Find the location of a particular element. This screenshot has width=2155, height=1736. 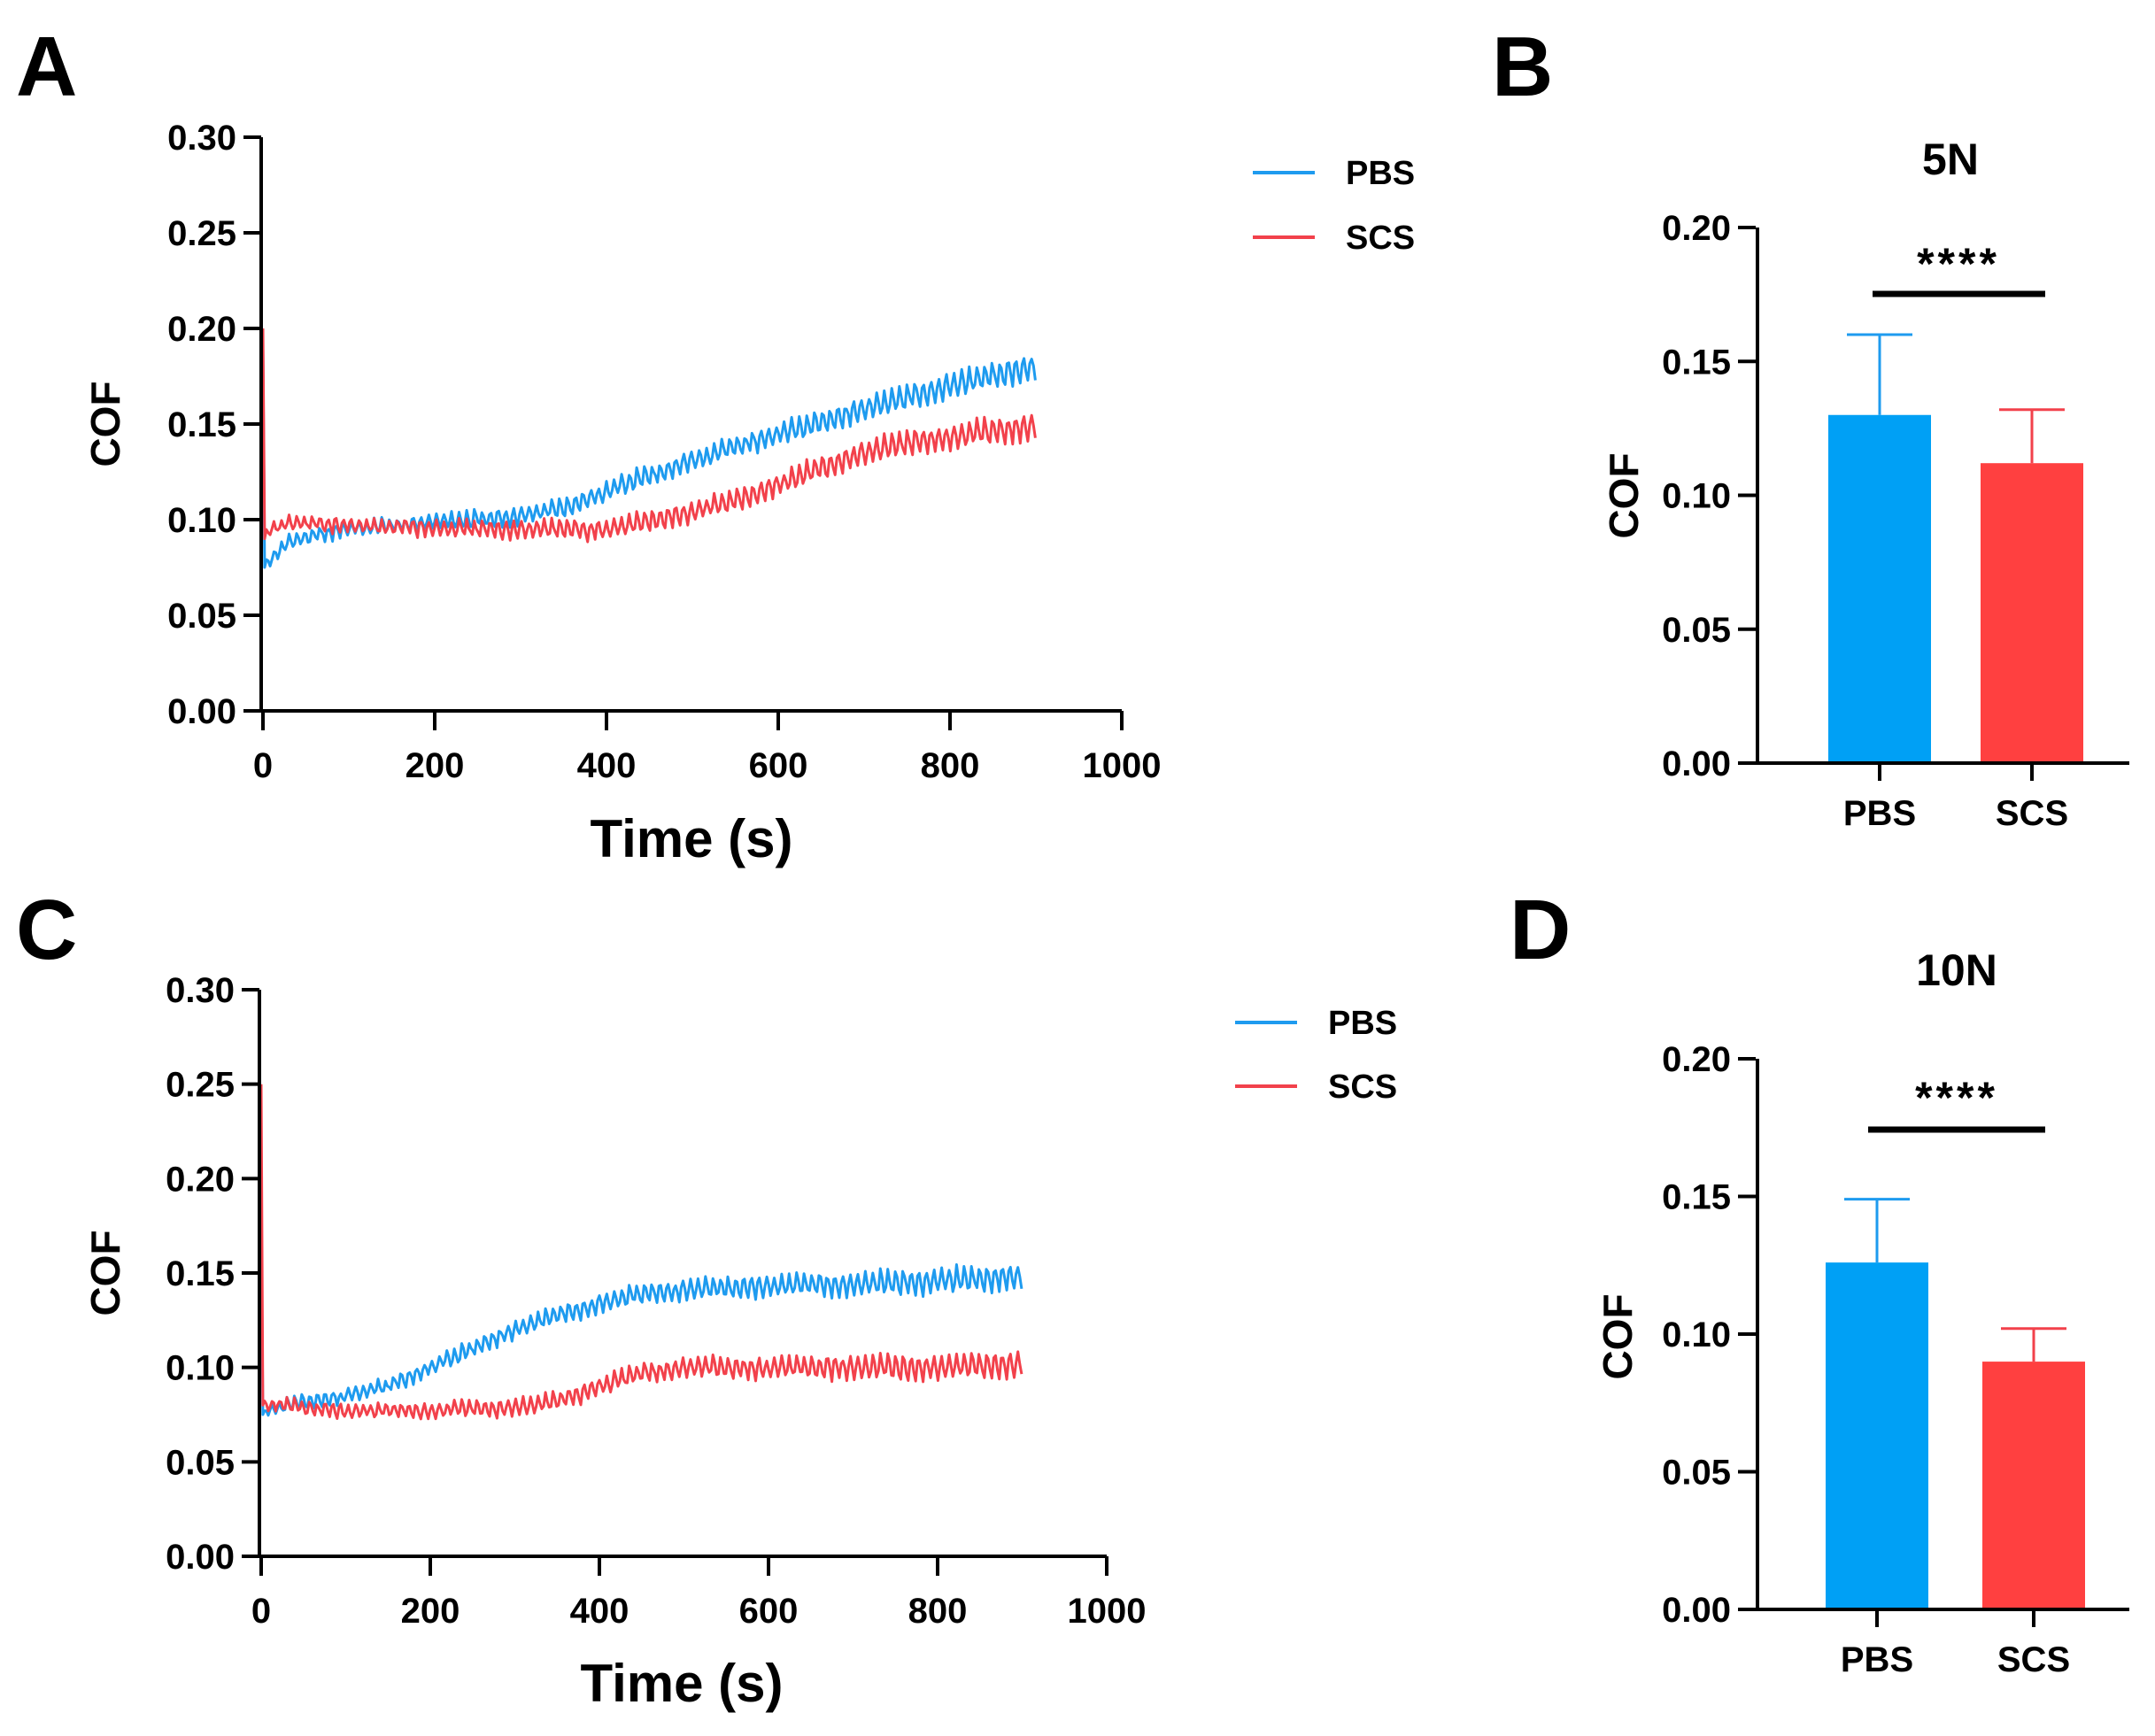

panel-a-legend: PBS SCS is located at coordinates (1334, 206).